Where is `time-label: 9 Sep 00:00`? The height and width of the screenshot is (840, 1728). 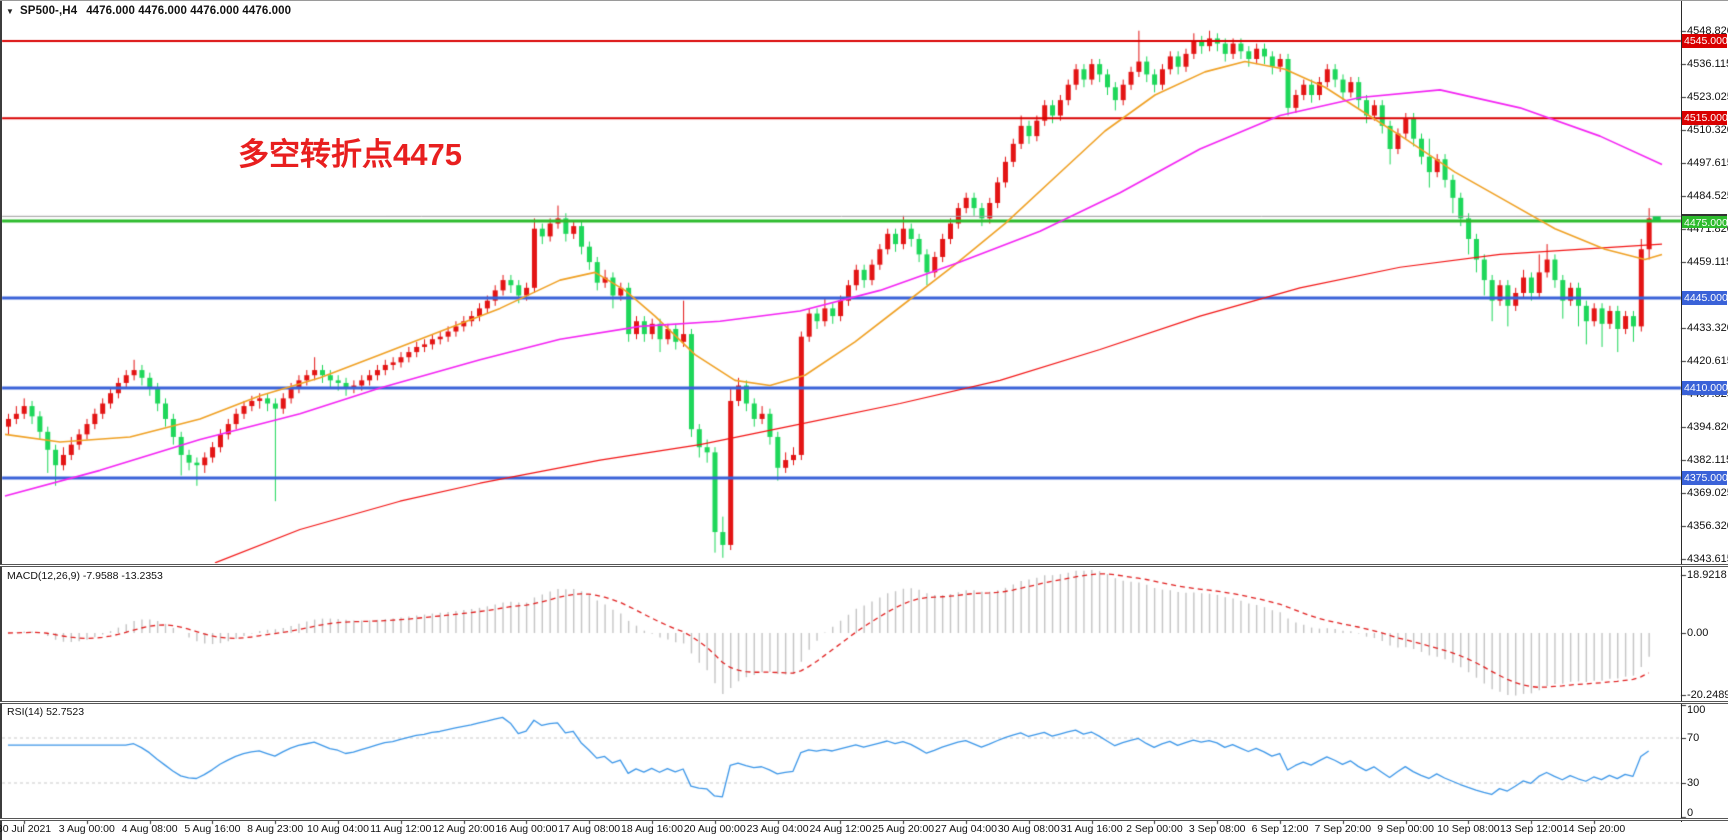
time-label: 9 Sep 00:00 is located at coordinates (1405, 829).